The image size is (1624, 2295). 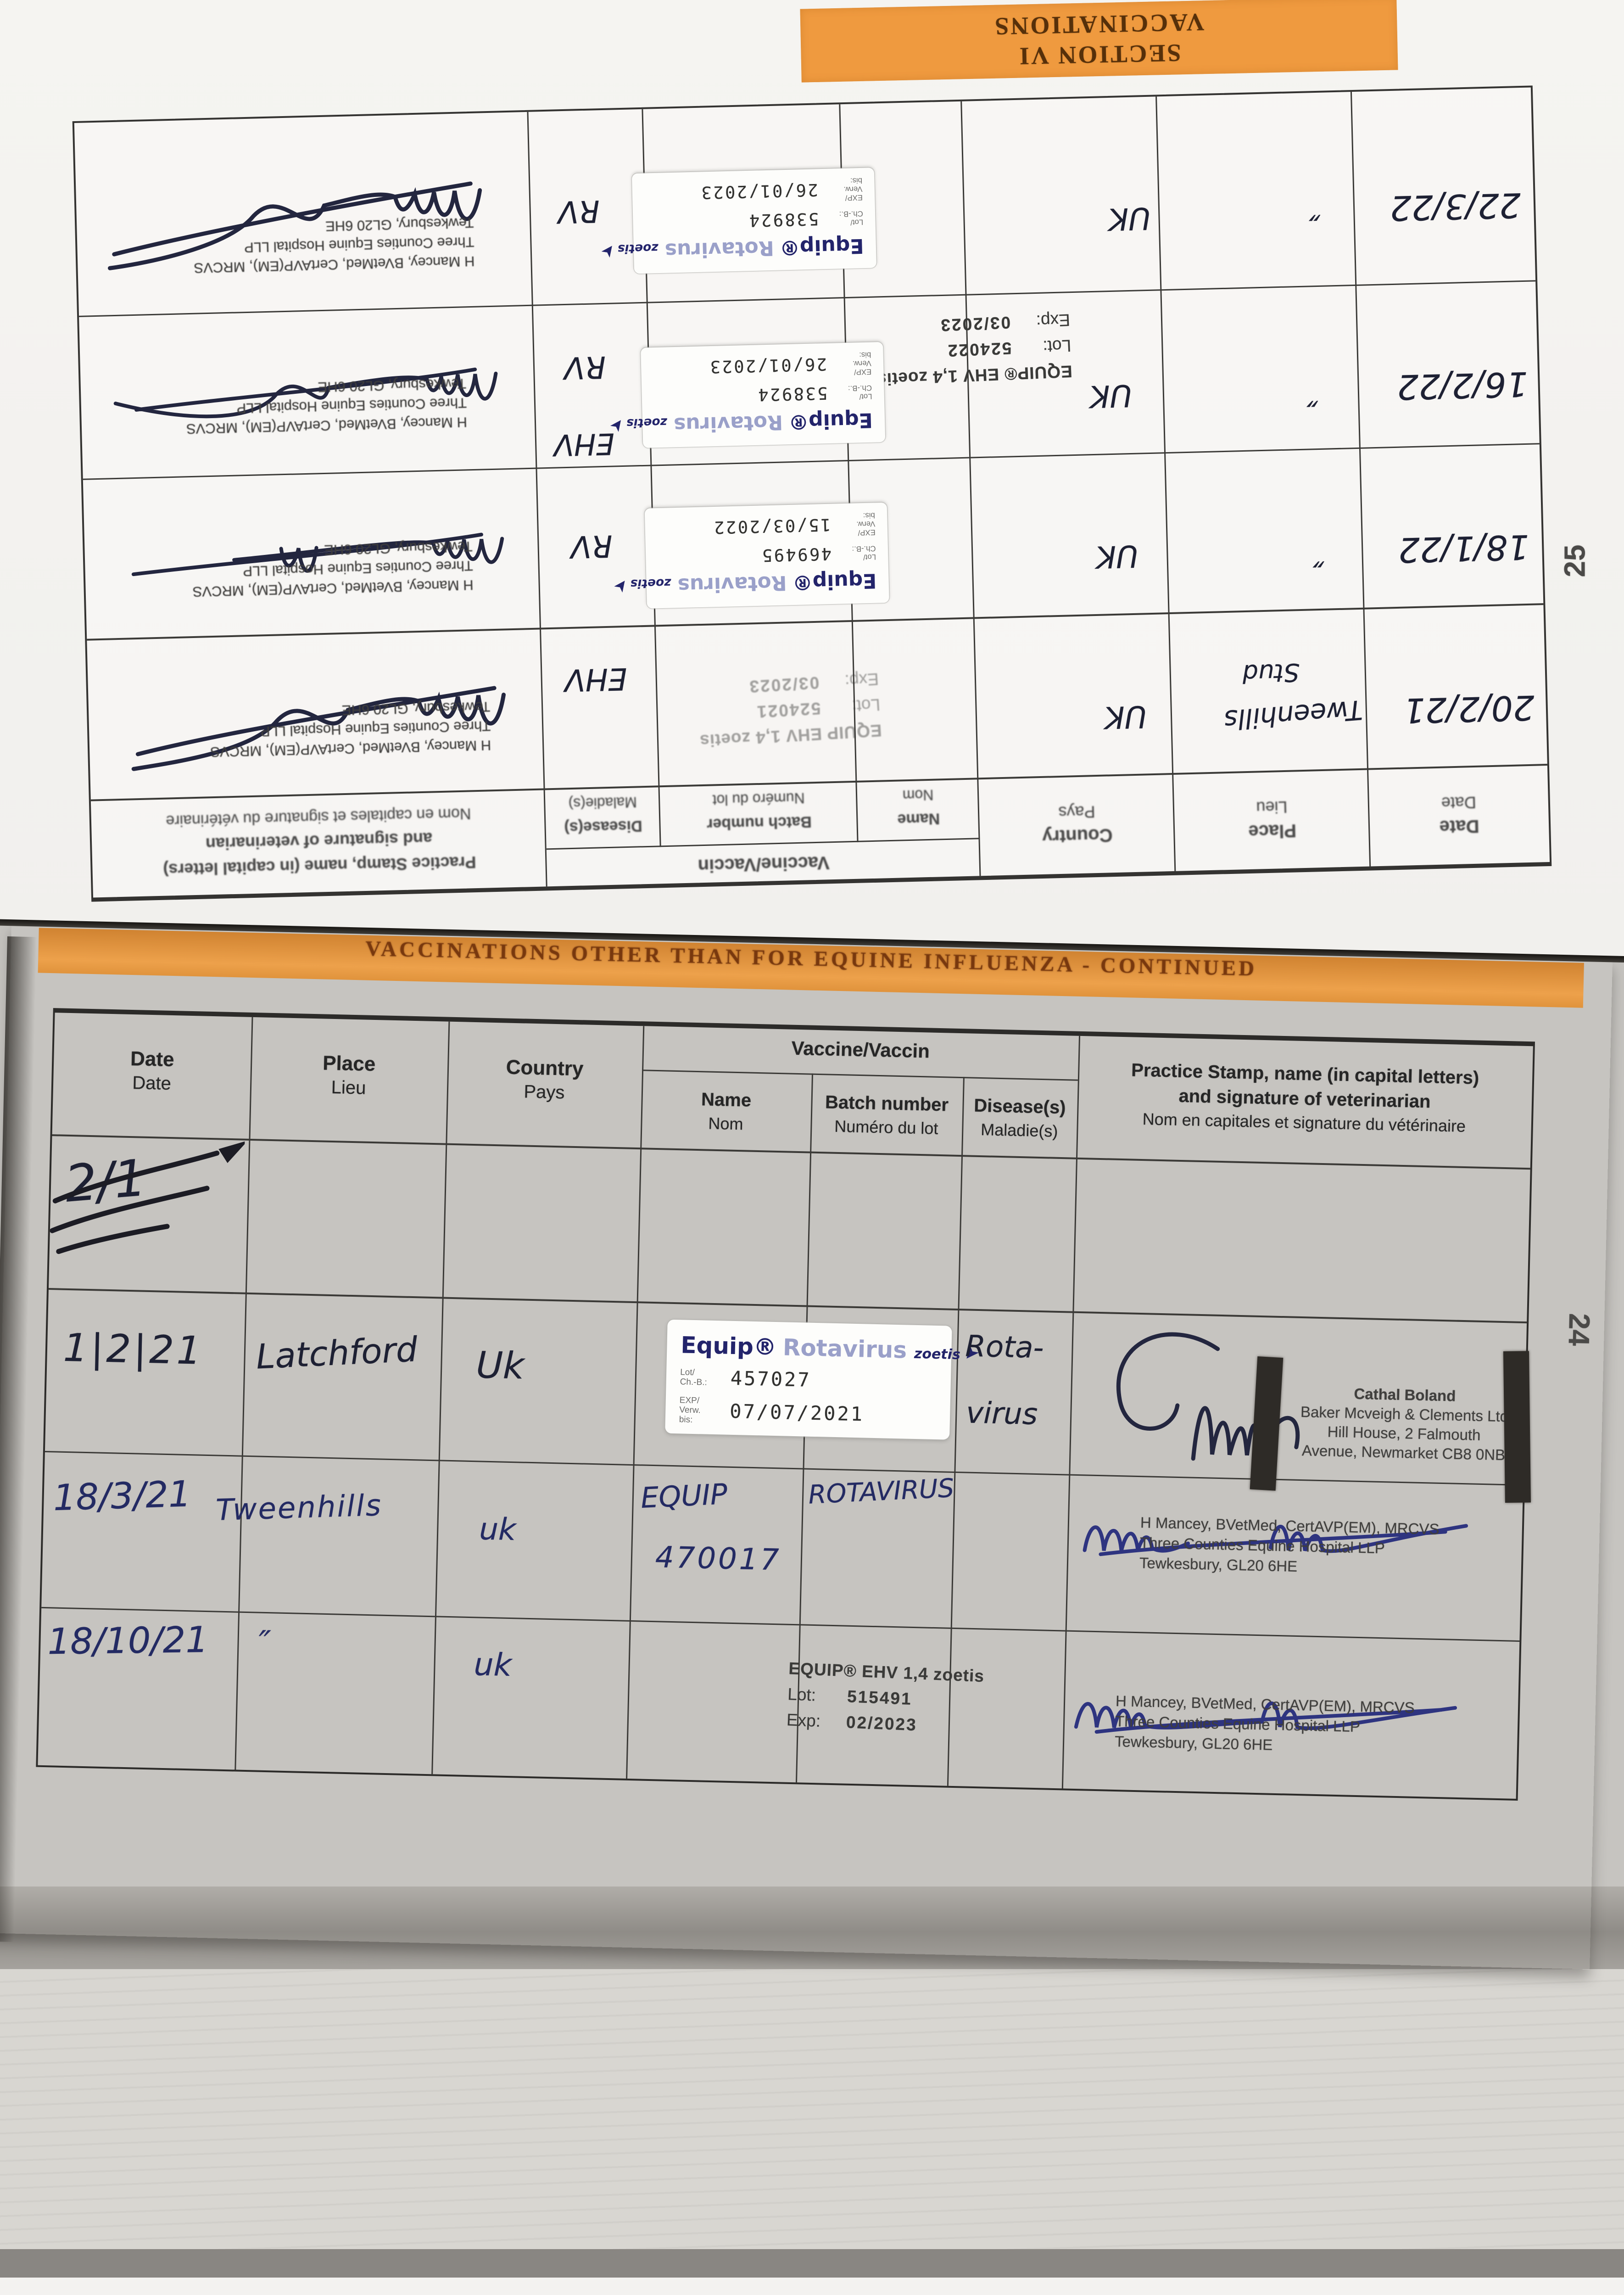 What do you see at coordinates (1469, 708) in the screenshot?
I see `date-entry: 20/2/21` at bounding box center [1469, 708].